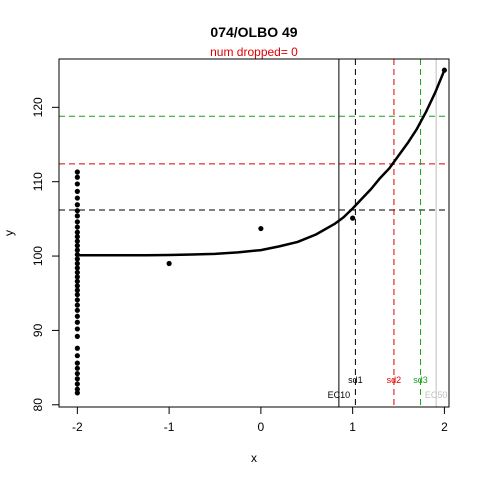 This screenshot has width=480, height=480. Describe the element at coordinates (254, 458) in the screenshot. I see `x-axis-label: x` at that location.